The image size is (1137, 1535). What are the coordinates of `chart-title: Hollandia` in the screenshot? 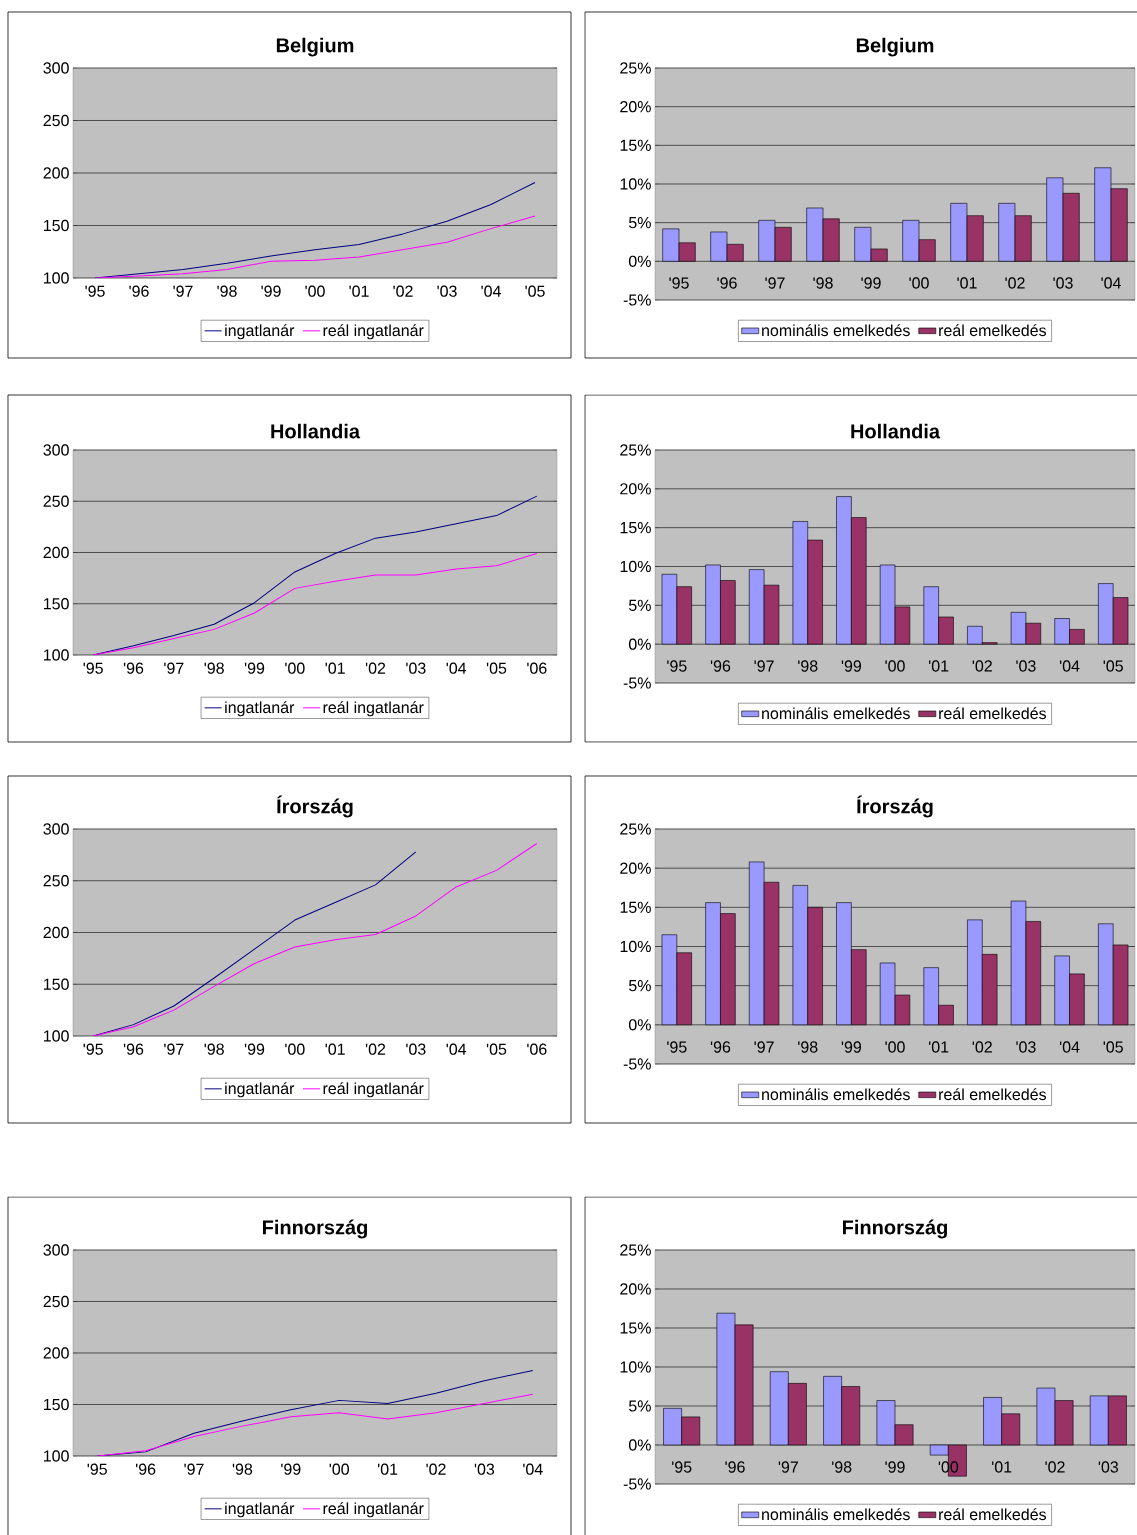 It's located at (896, 431).